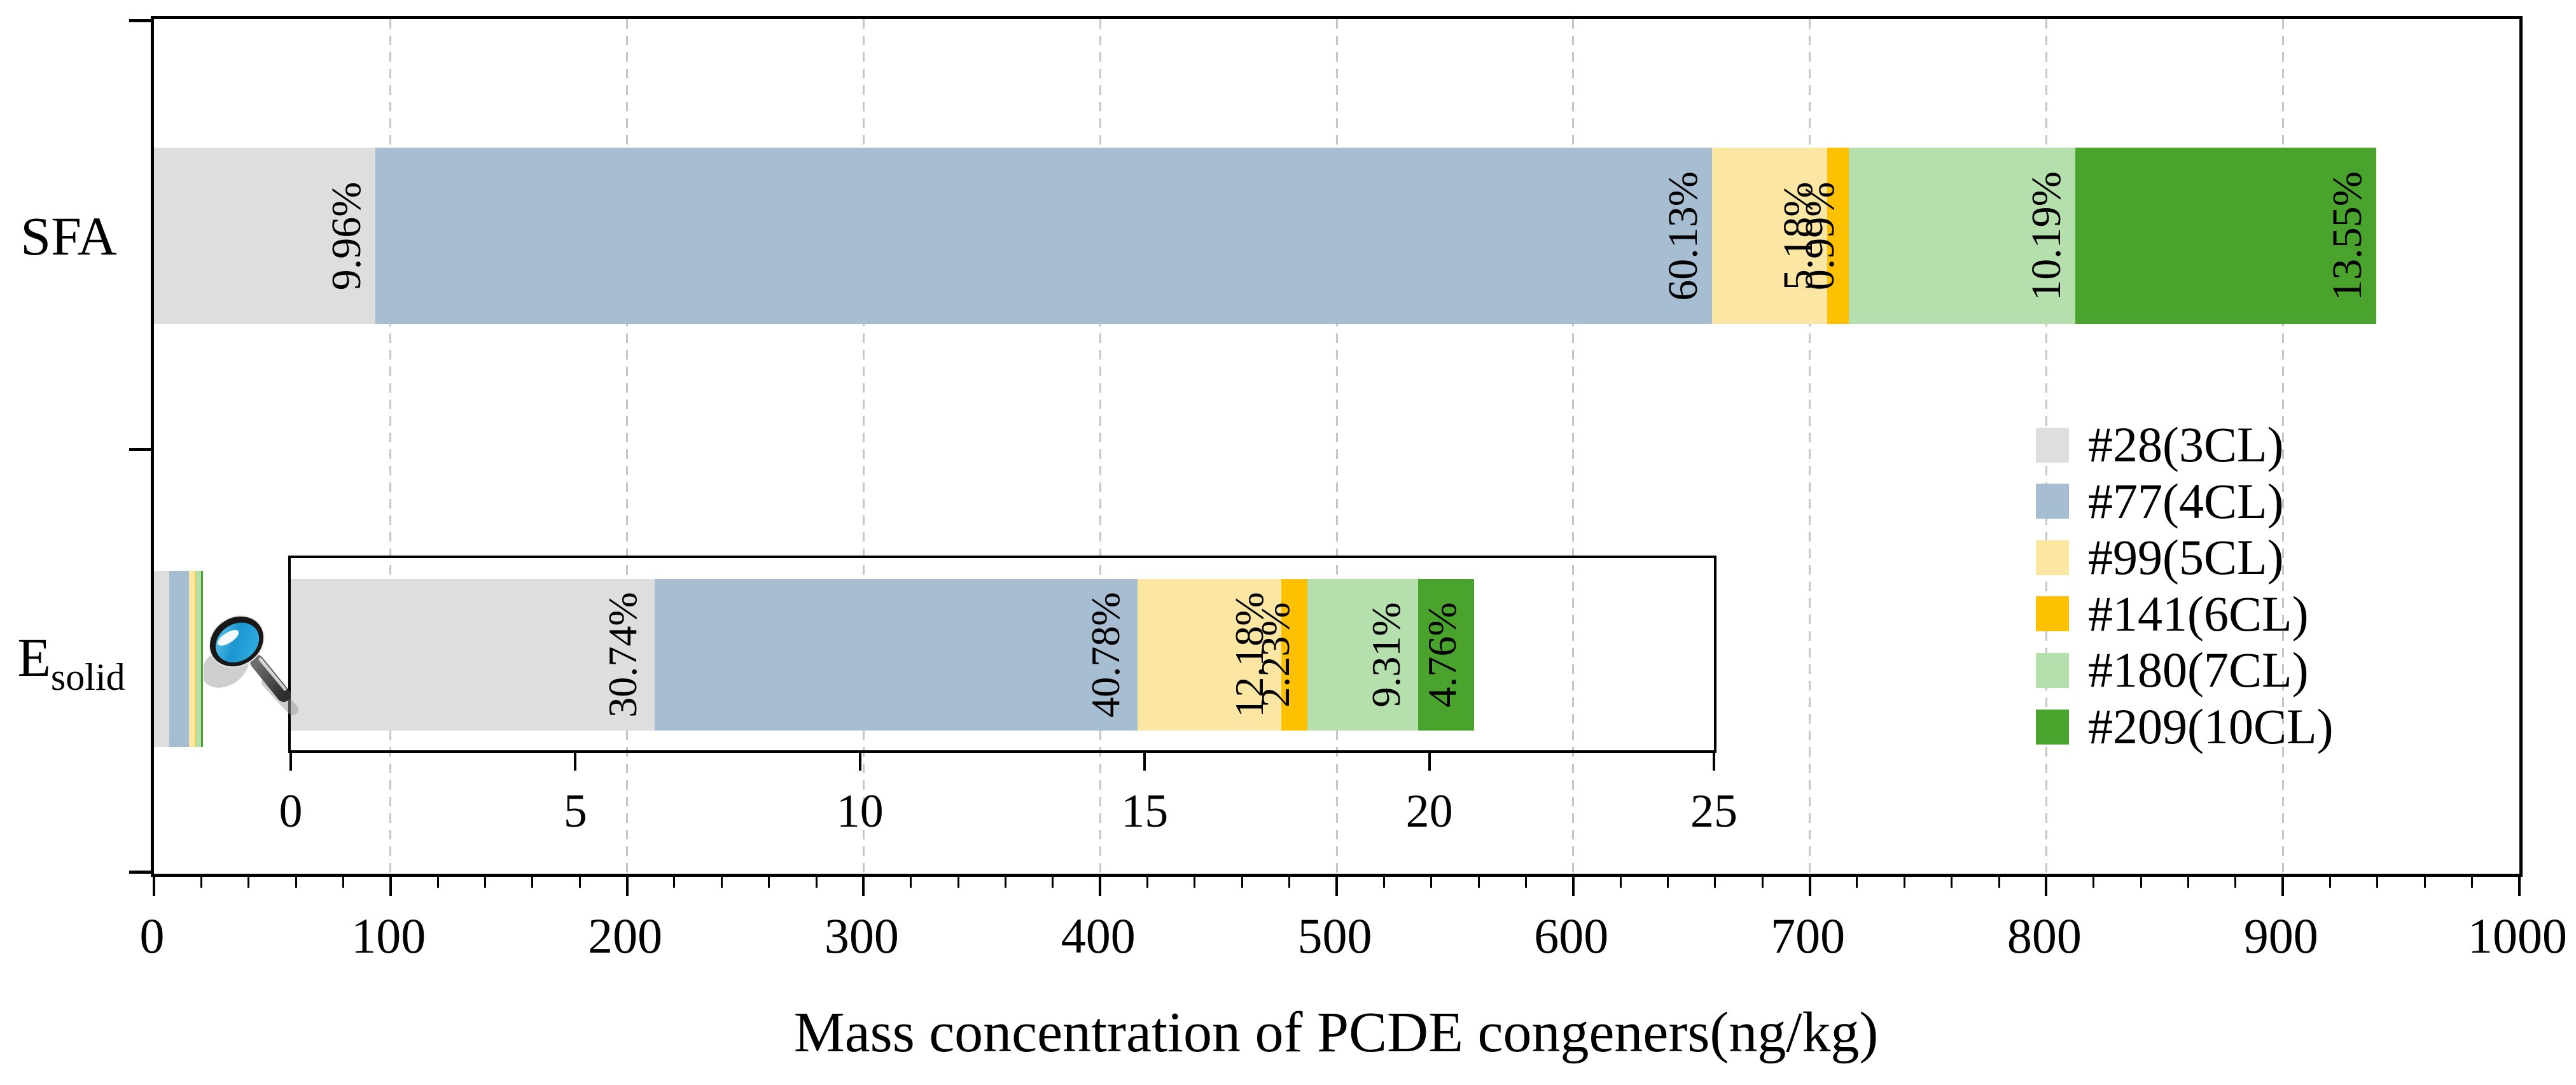 The height and width of the screenshot is (1085, 2576). I want to click on bar-segment-SFA-#180(7CL), so click(1962, 236).